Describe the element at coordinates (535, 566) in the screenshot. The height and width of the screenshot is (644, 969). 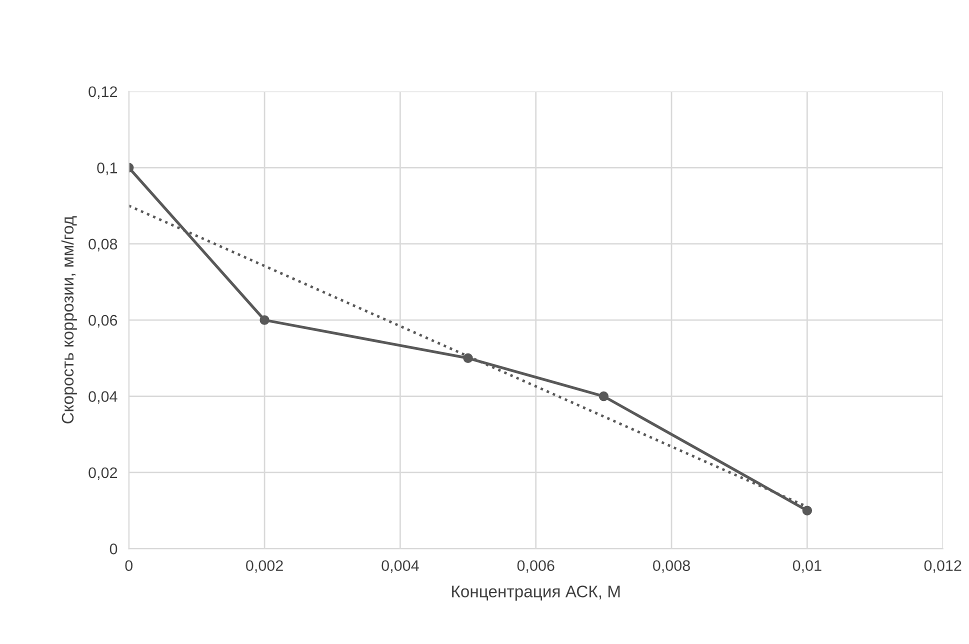
I see `x-tick-label: 0,006` at that location.